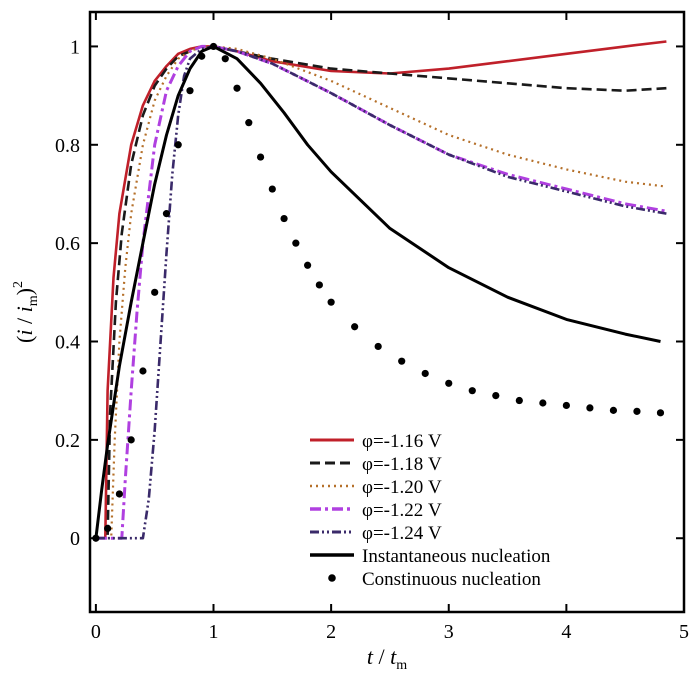  I want to click on x-axis-title: t / tm, so click(387, 658).